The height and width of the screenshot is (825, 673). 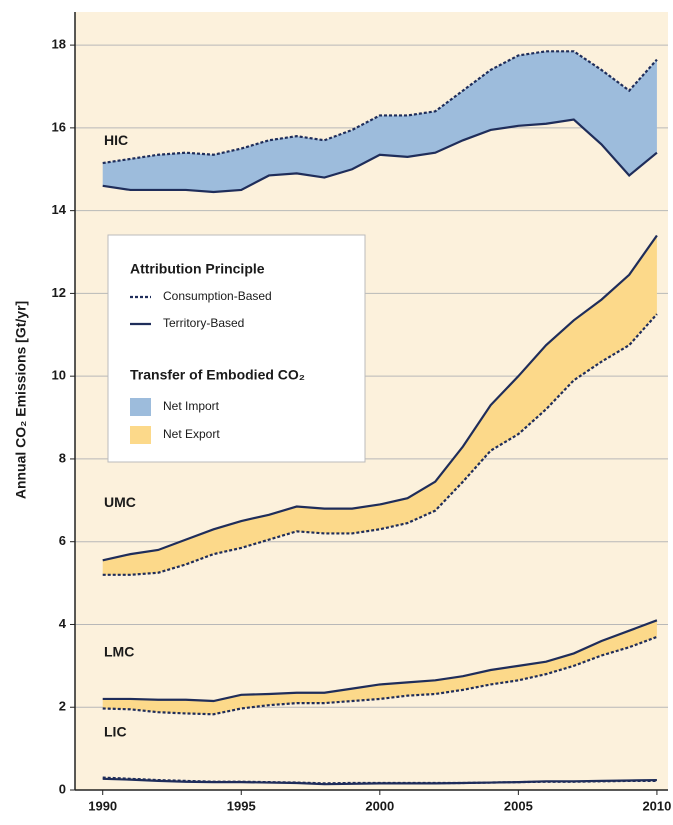 I want to click on legend-title: Attribution Principle, so click(x=197, y=269).